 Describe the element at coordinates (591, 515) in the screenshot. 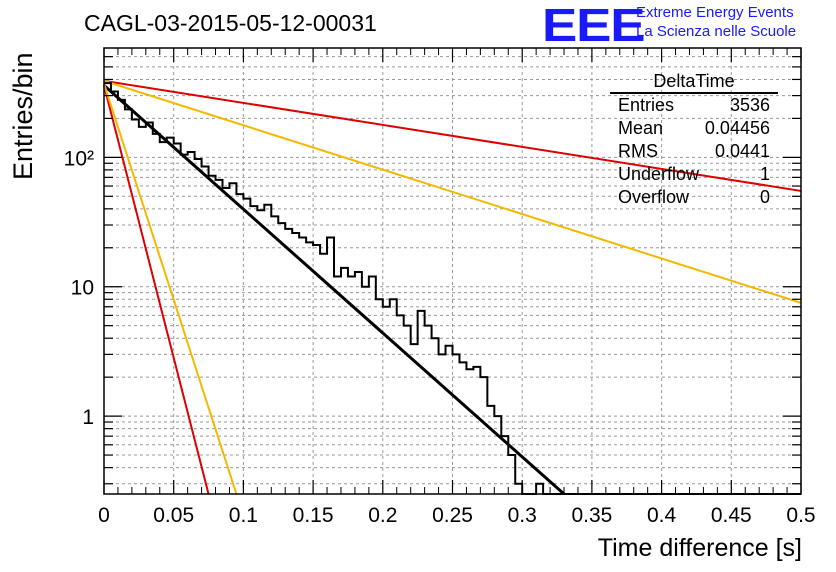

I see `x-tick-label: 0.35` at that location.